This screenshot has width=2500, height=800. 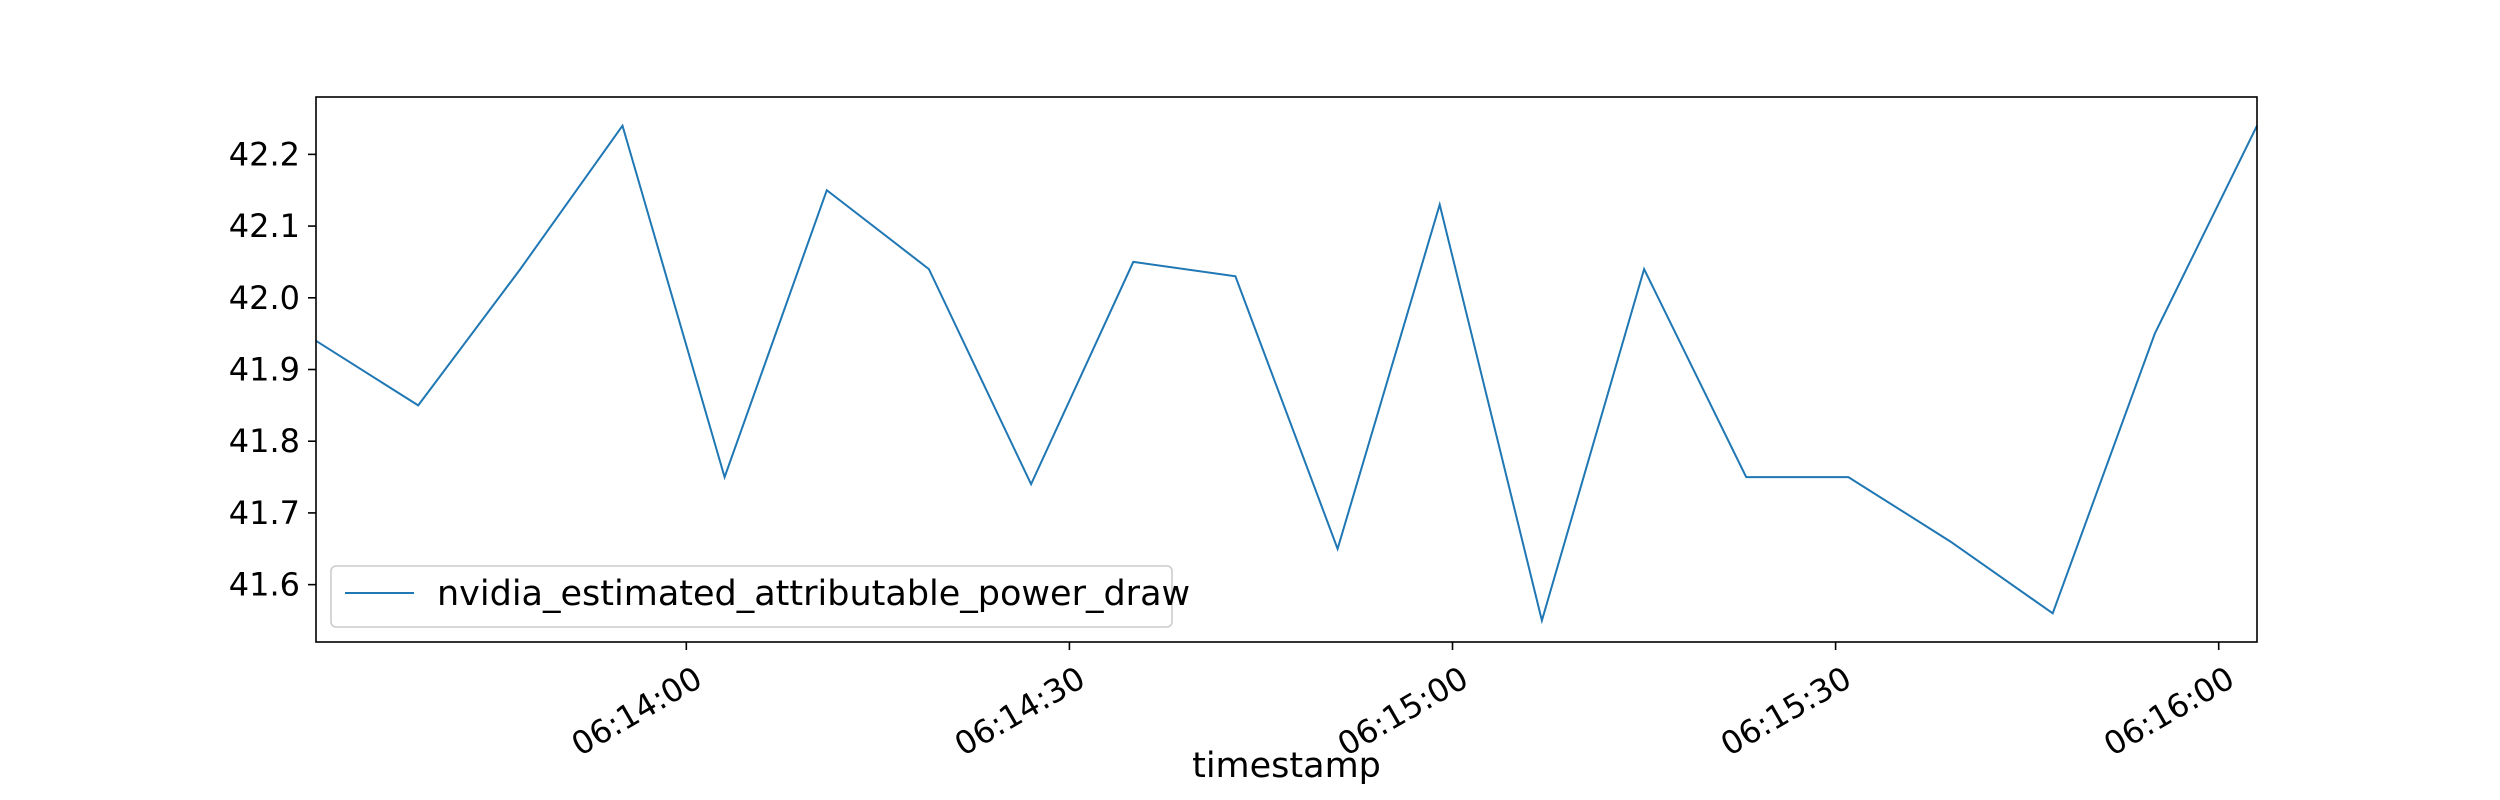 What do you see at coordinates (264, 513) in the screenshot?
I see `y-tick-label: 41.7` at bounding box center [264, 513].